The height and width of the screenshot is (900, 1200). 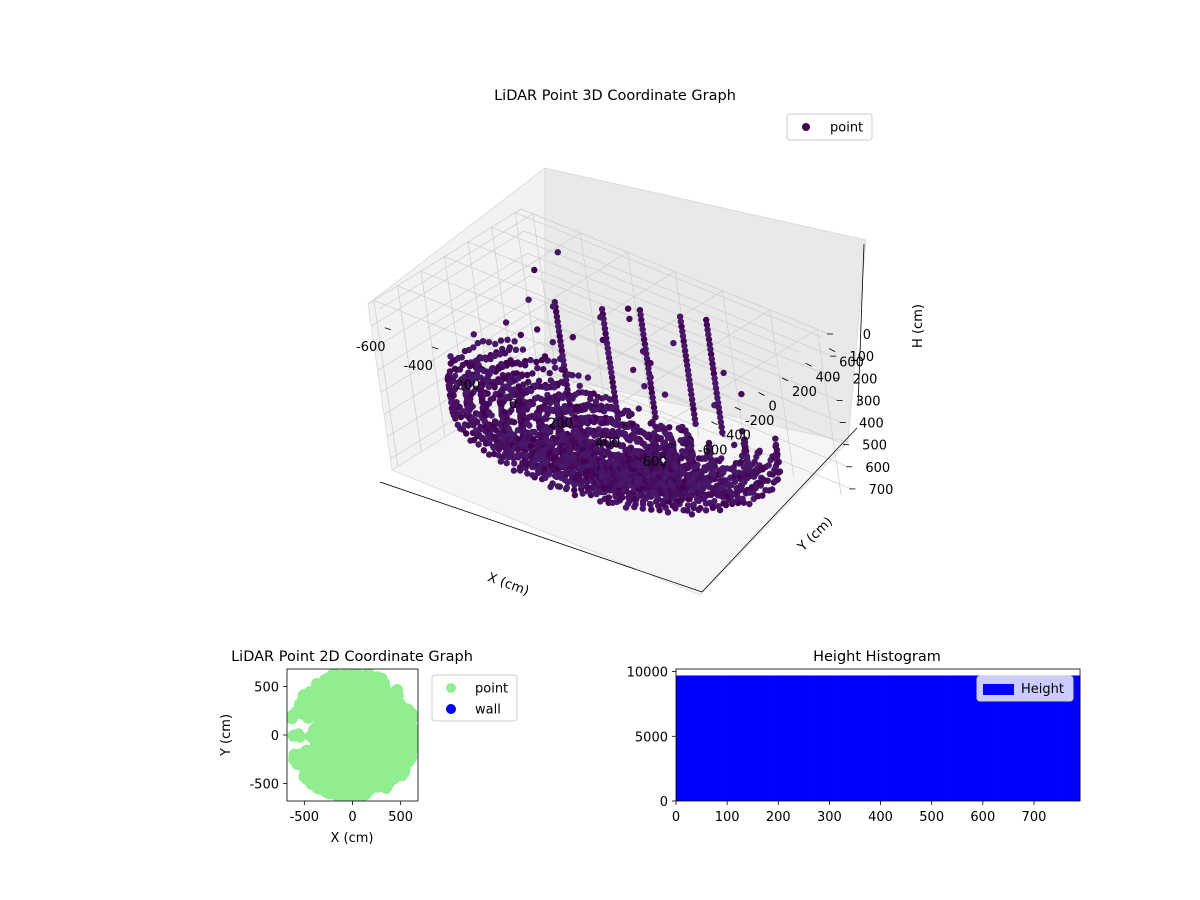 I want to click on chart-3d-x-ticks: -600 -400 -200 0 200 400 600, so click(x=516, y=398).